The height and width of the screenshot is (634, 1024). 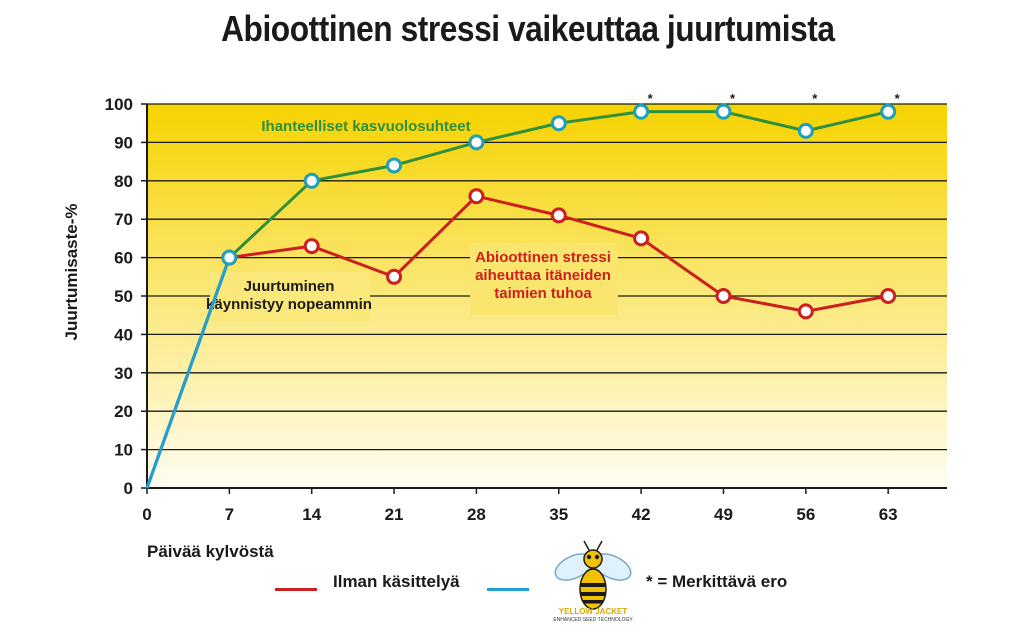 What do you see at coordinates (311, 514) in the screenshot?
I see `x-tick-label: 14` at bounding box center [311, 514].